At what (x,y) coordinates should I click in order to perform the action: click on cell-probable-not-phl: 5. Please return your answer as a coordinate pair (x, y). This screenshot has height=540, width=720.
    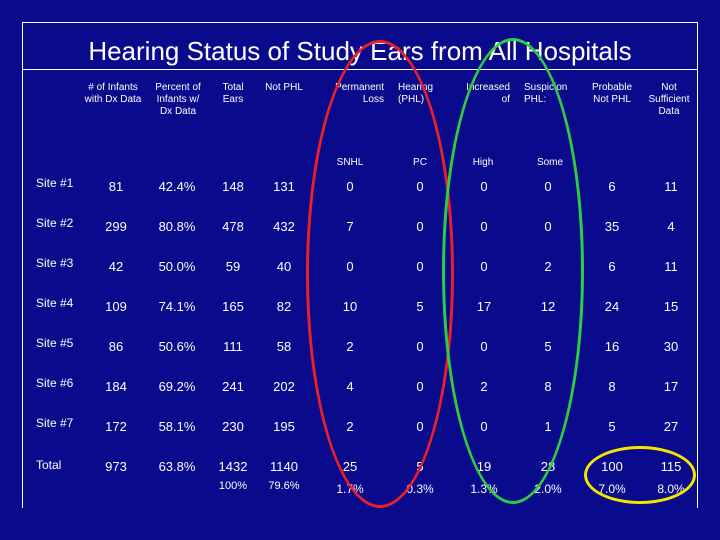
    Looking at the image, I should click on (612, 426).